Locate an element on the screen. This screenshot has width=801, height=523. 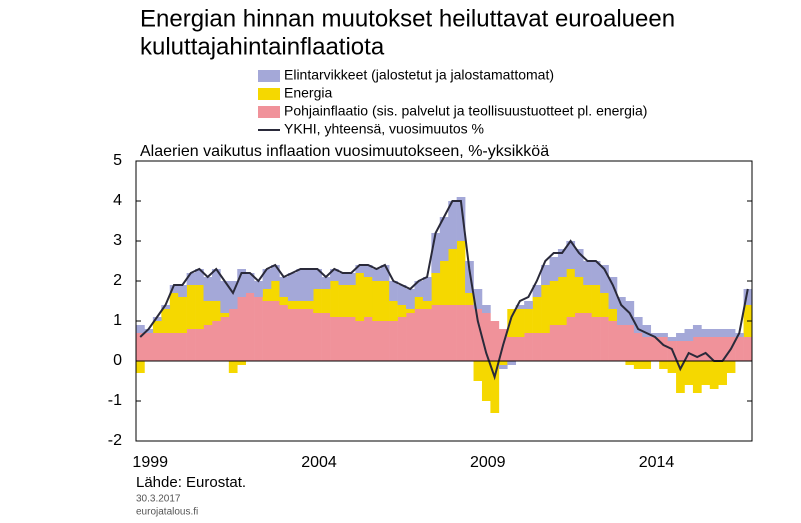
y-tick-label: -2 is located at coordinates (115, 440).